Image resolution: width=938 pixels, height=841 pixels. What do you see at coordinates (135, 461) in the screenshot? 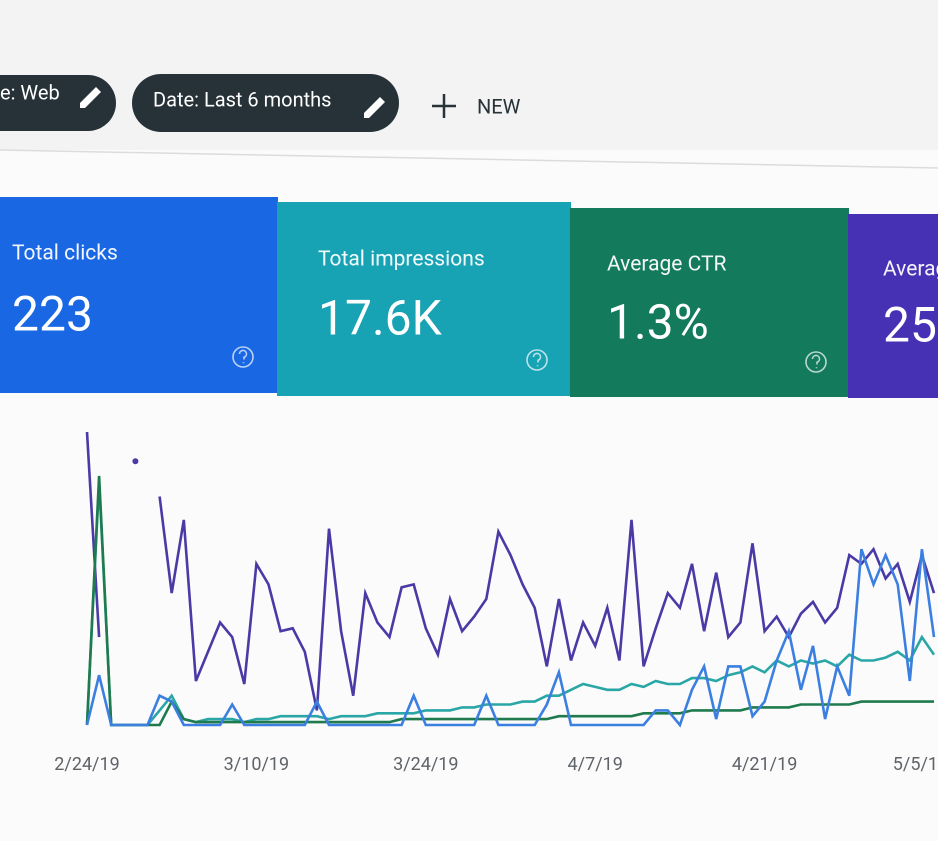
I see `data-point` at bounding box center [135, 461].